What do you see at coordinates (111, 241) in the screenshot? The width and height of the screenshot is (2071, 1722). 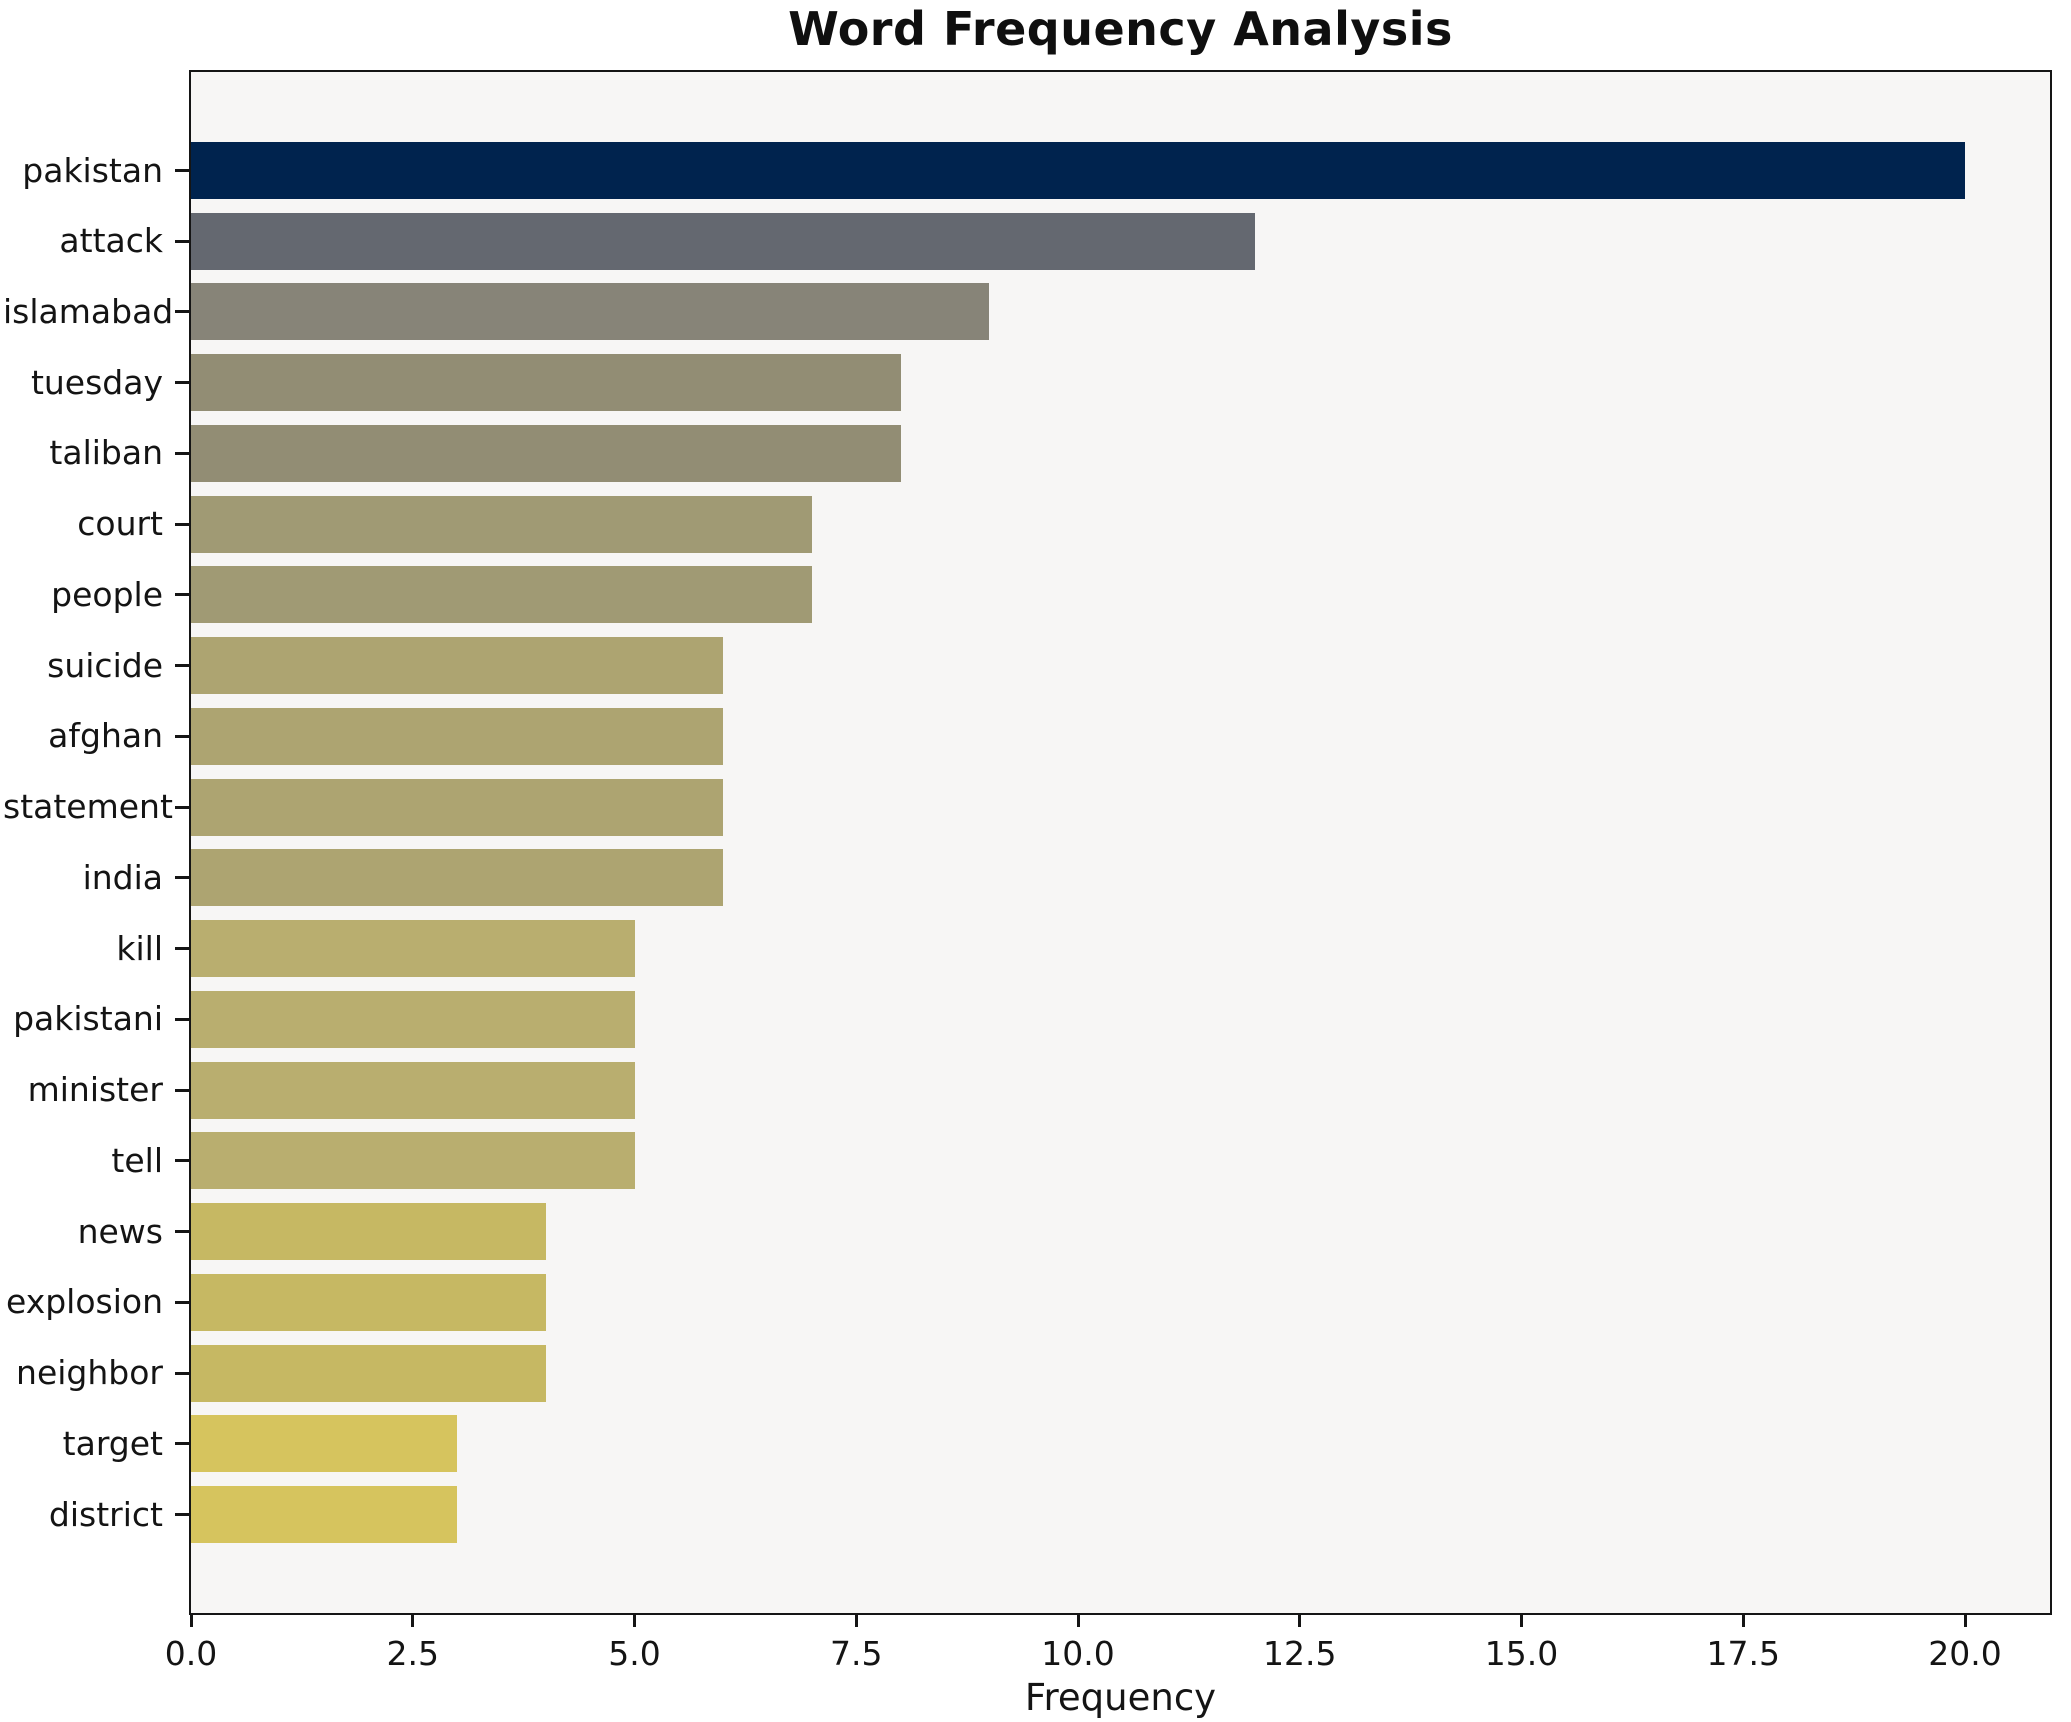 I see `y-tick-label-attack: attack` at bounding box center [111, 241].